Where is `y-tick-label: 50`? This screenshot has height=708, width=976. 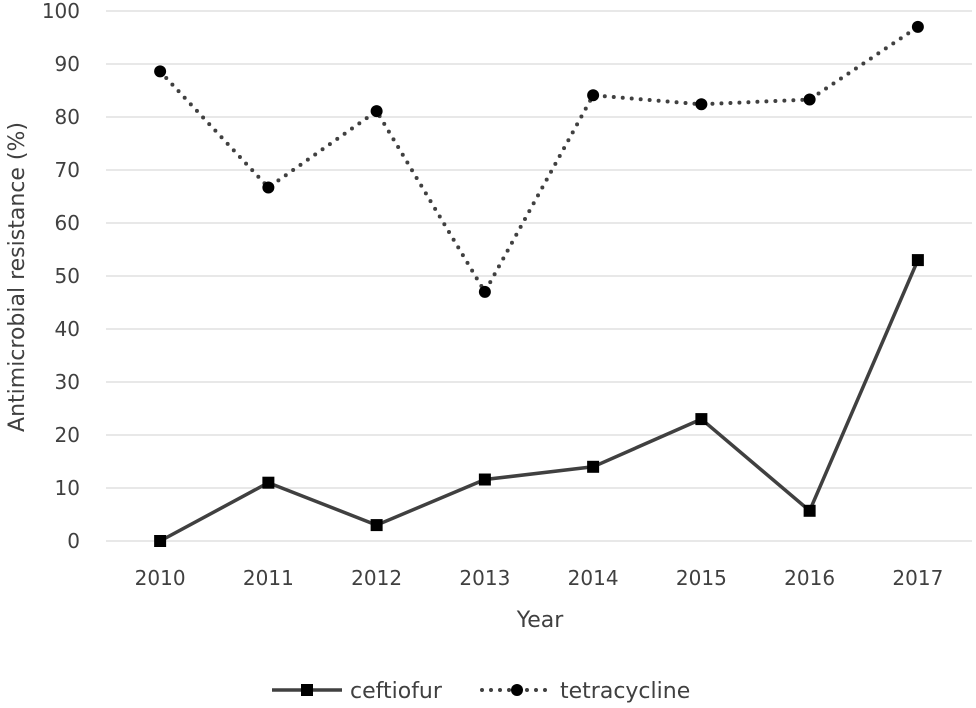 y-tick-label: 50 is located at coordinates (67, 276).